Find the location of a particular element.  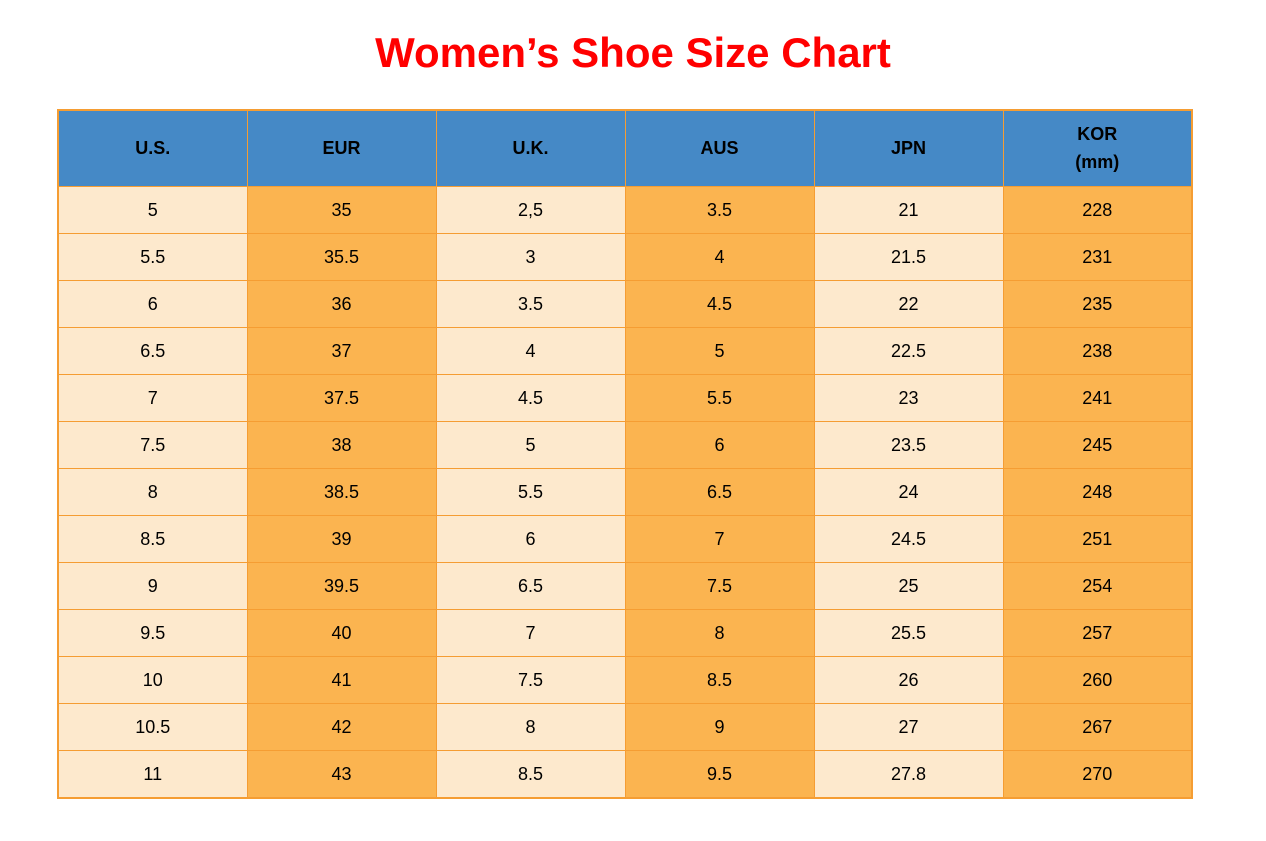

table-cell: 35.5 is located at coordinates (341, 257).